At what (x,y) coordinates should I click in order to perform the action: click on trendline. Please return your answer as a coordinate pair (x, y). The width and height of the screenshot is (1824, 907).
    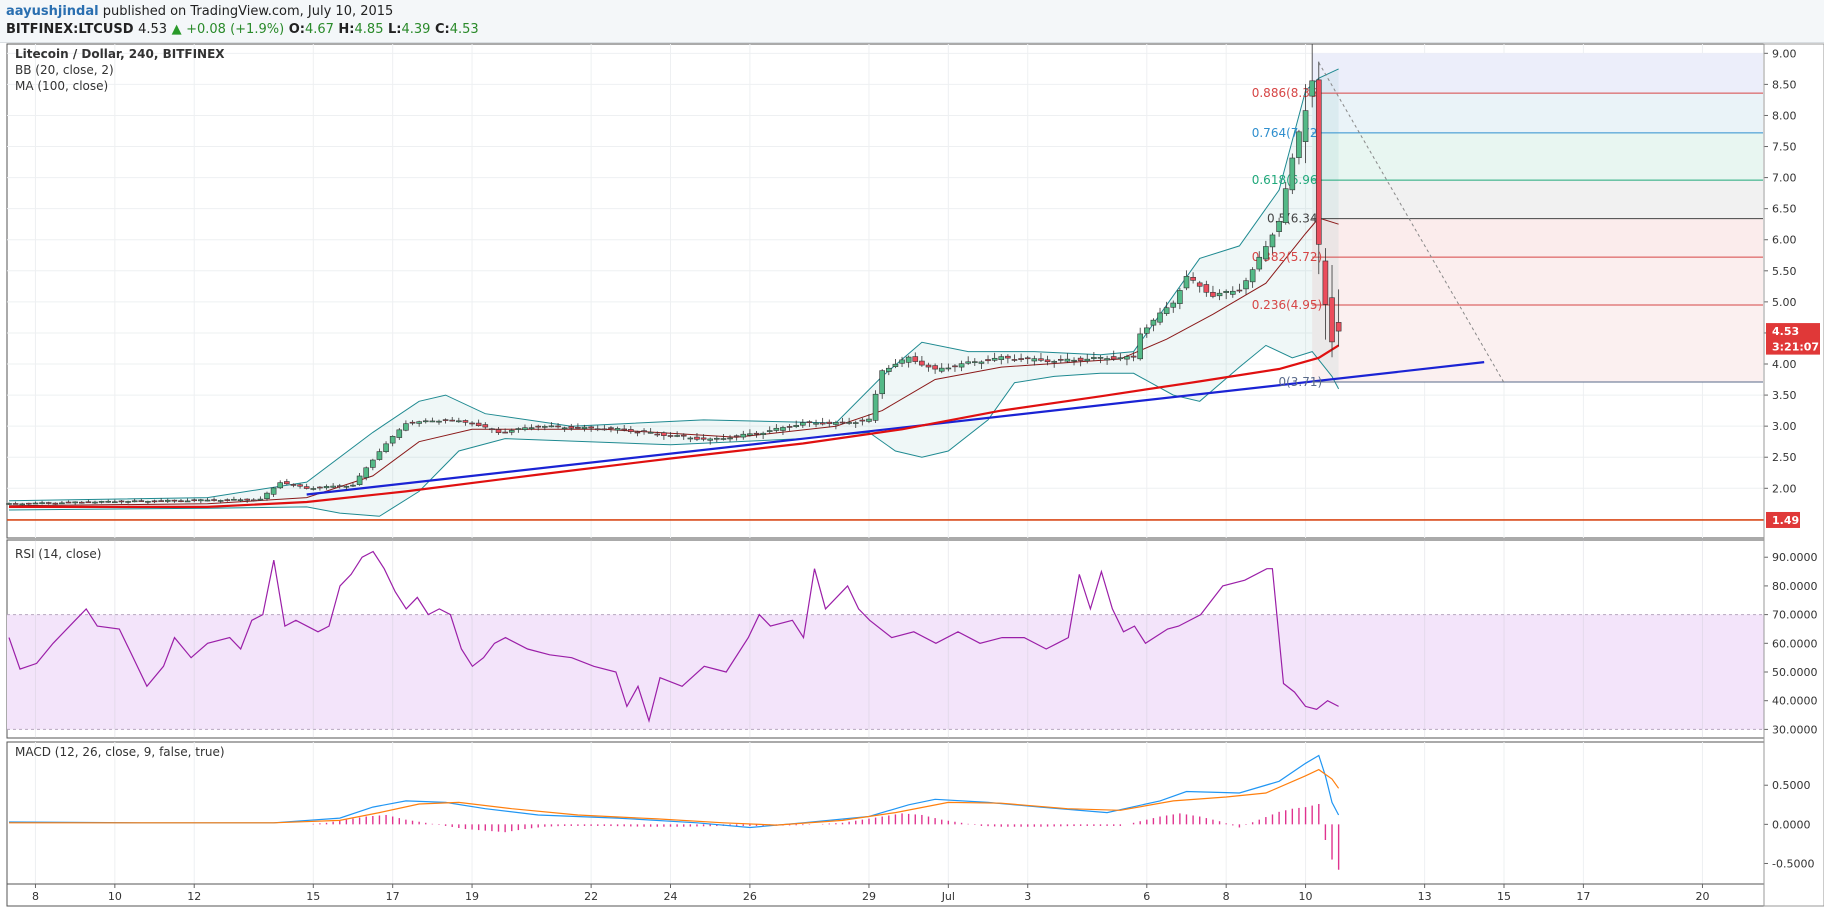
    Looking at the image, I should click on (895, 428).